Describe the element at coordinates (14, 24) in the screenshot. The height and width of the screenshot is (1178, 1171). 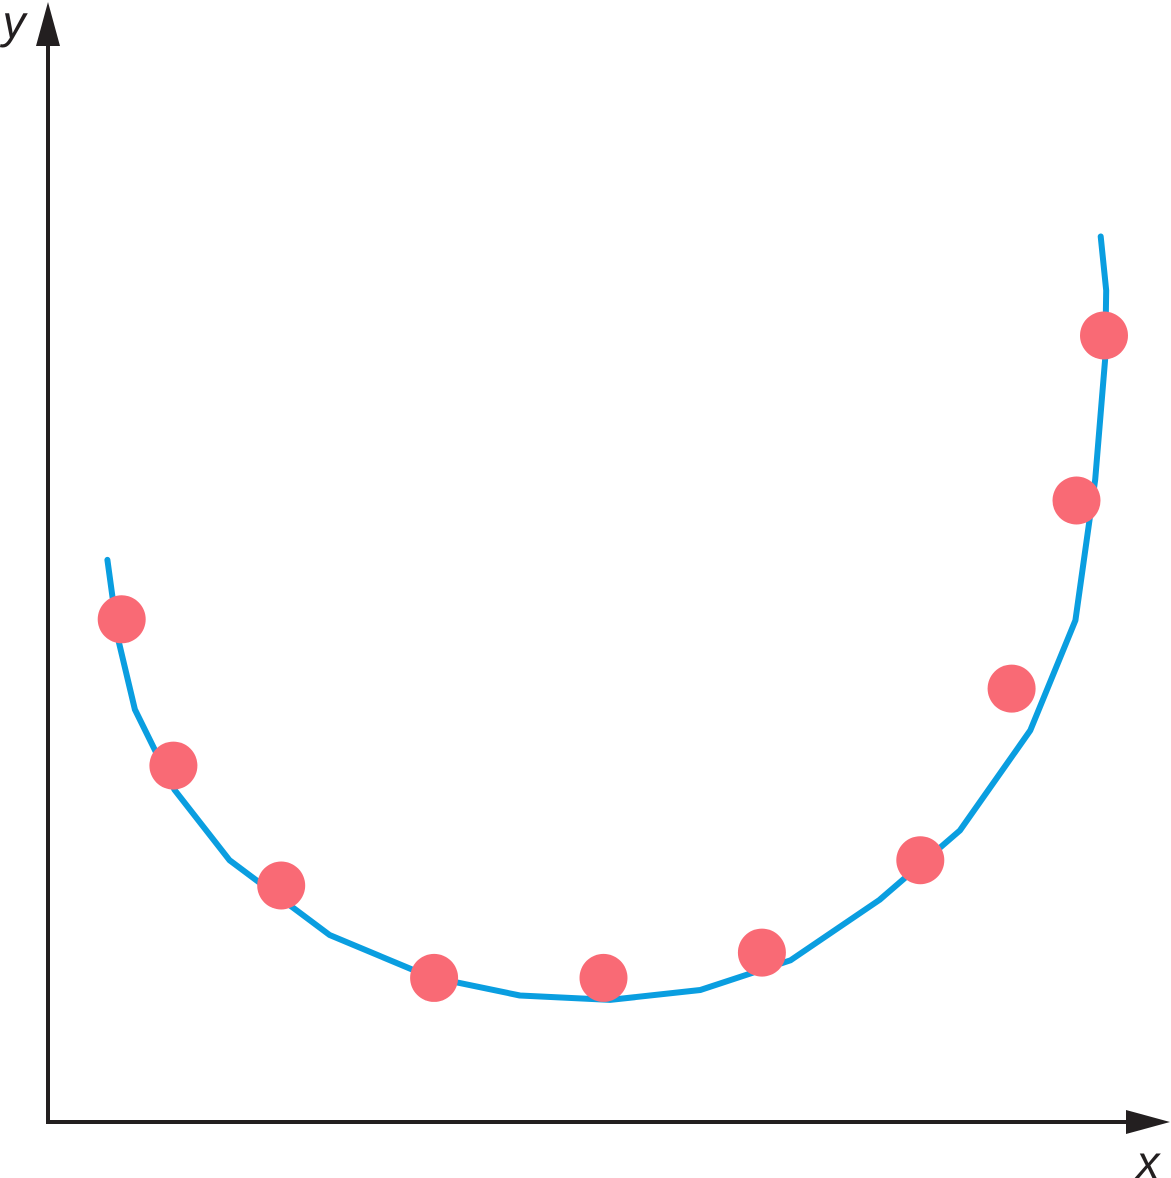
I see `y-axis-label: y` at that location.